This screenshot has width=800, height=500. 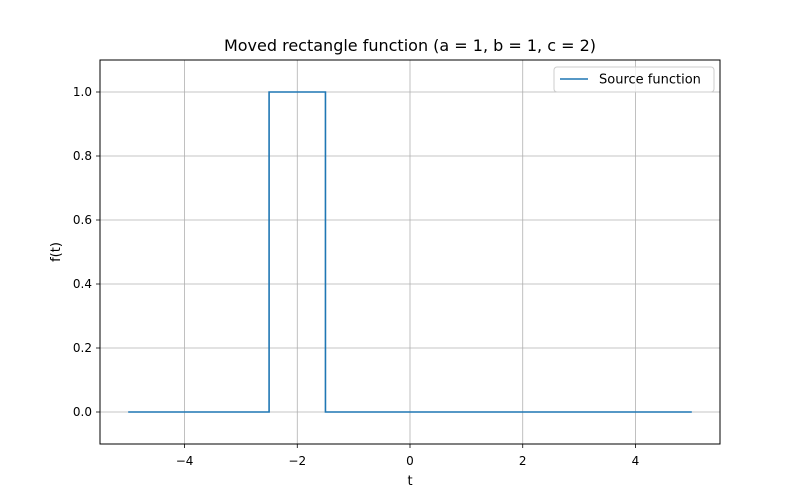 What do you see at coordinates (82, 412) in the screenshot?
I see `y-tick-label: 0.0` at bounding box center [82, 412].